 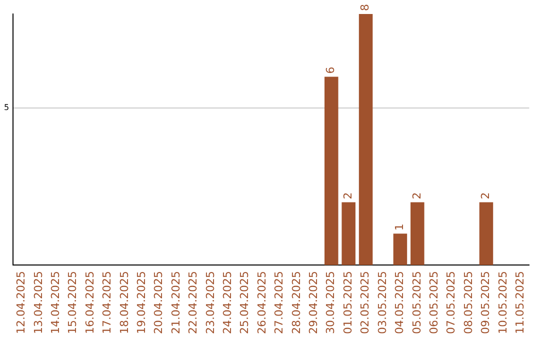 I want to click on x-tick-label: 28.04.2025, so click(x=296, y=302).